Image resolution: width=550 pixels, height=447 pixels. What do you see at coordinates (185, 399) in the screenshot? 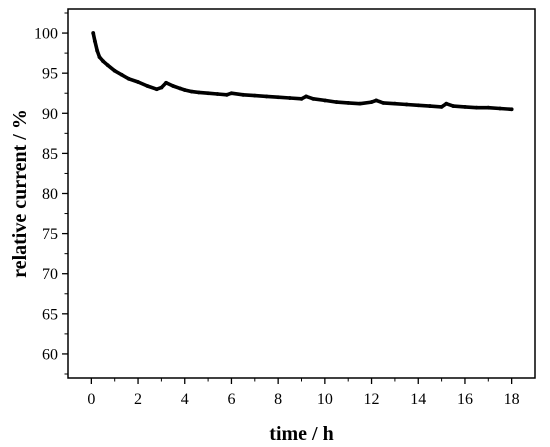
I see `x-tick-label: 4` at bounding box center [185, 399].